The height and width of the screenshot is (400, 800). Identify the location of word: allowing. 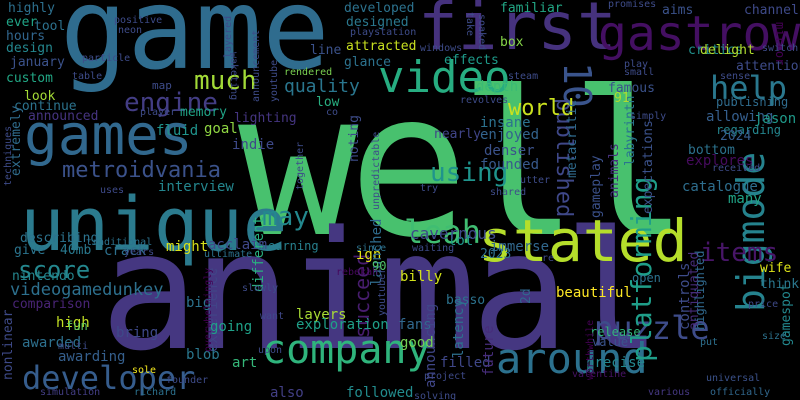
(740, 117).